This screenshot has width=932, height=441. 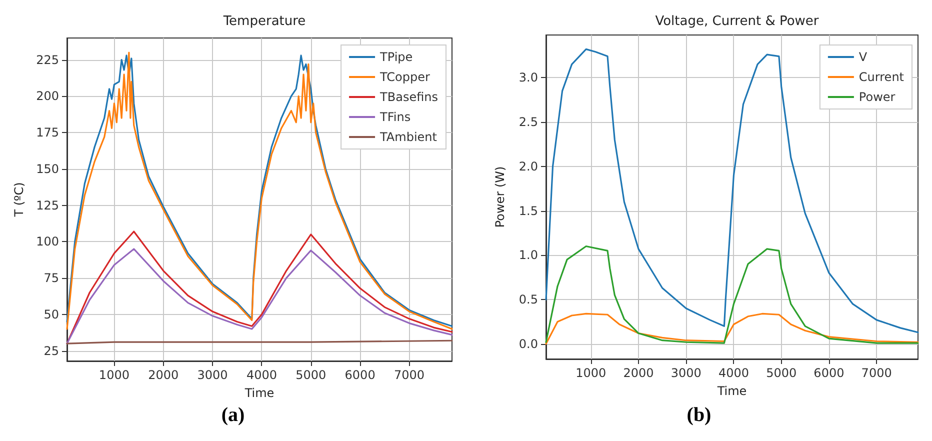 What do you see at coordinates (877, 97) in the screenshot?
I see `legend-label: Power` at bounding box center [877, 97].